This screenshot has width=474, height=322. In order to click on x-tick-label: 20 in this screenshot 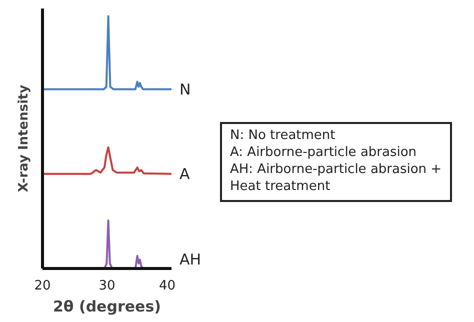, I will do `click(42, 286)`.